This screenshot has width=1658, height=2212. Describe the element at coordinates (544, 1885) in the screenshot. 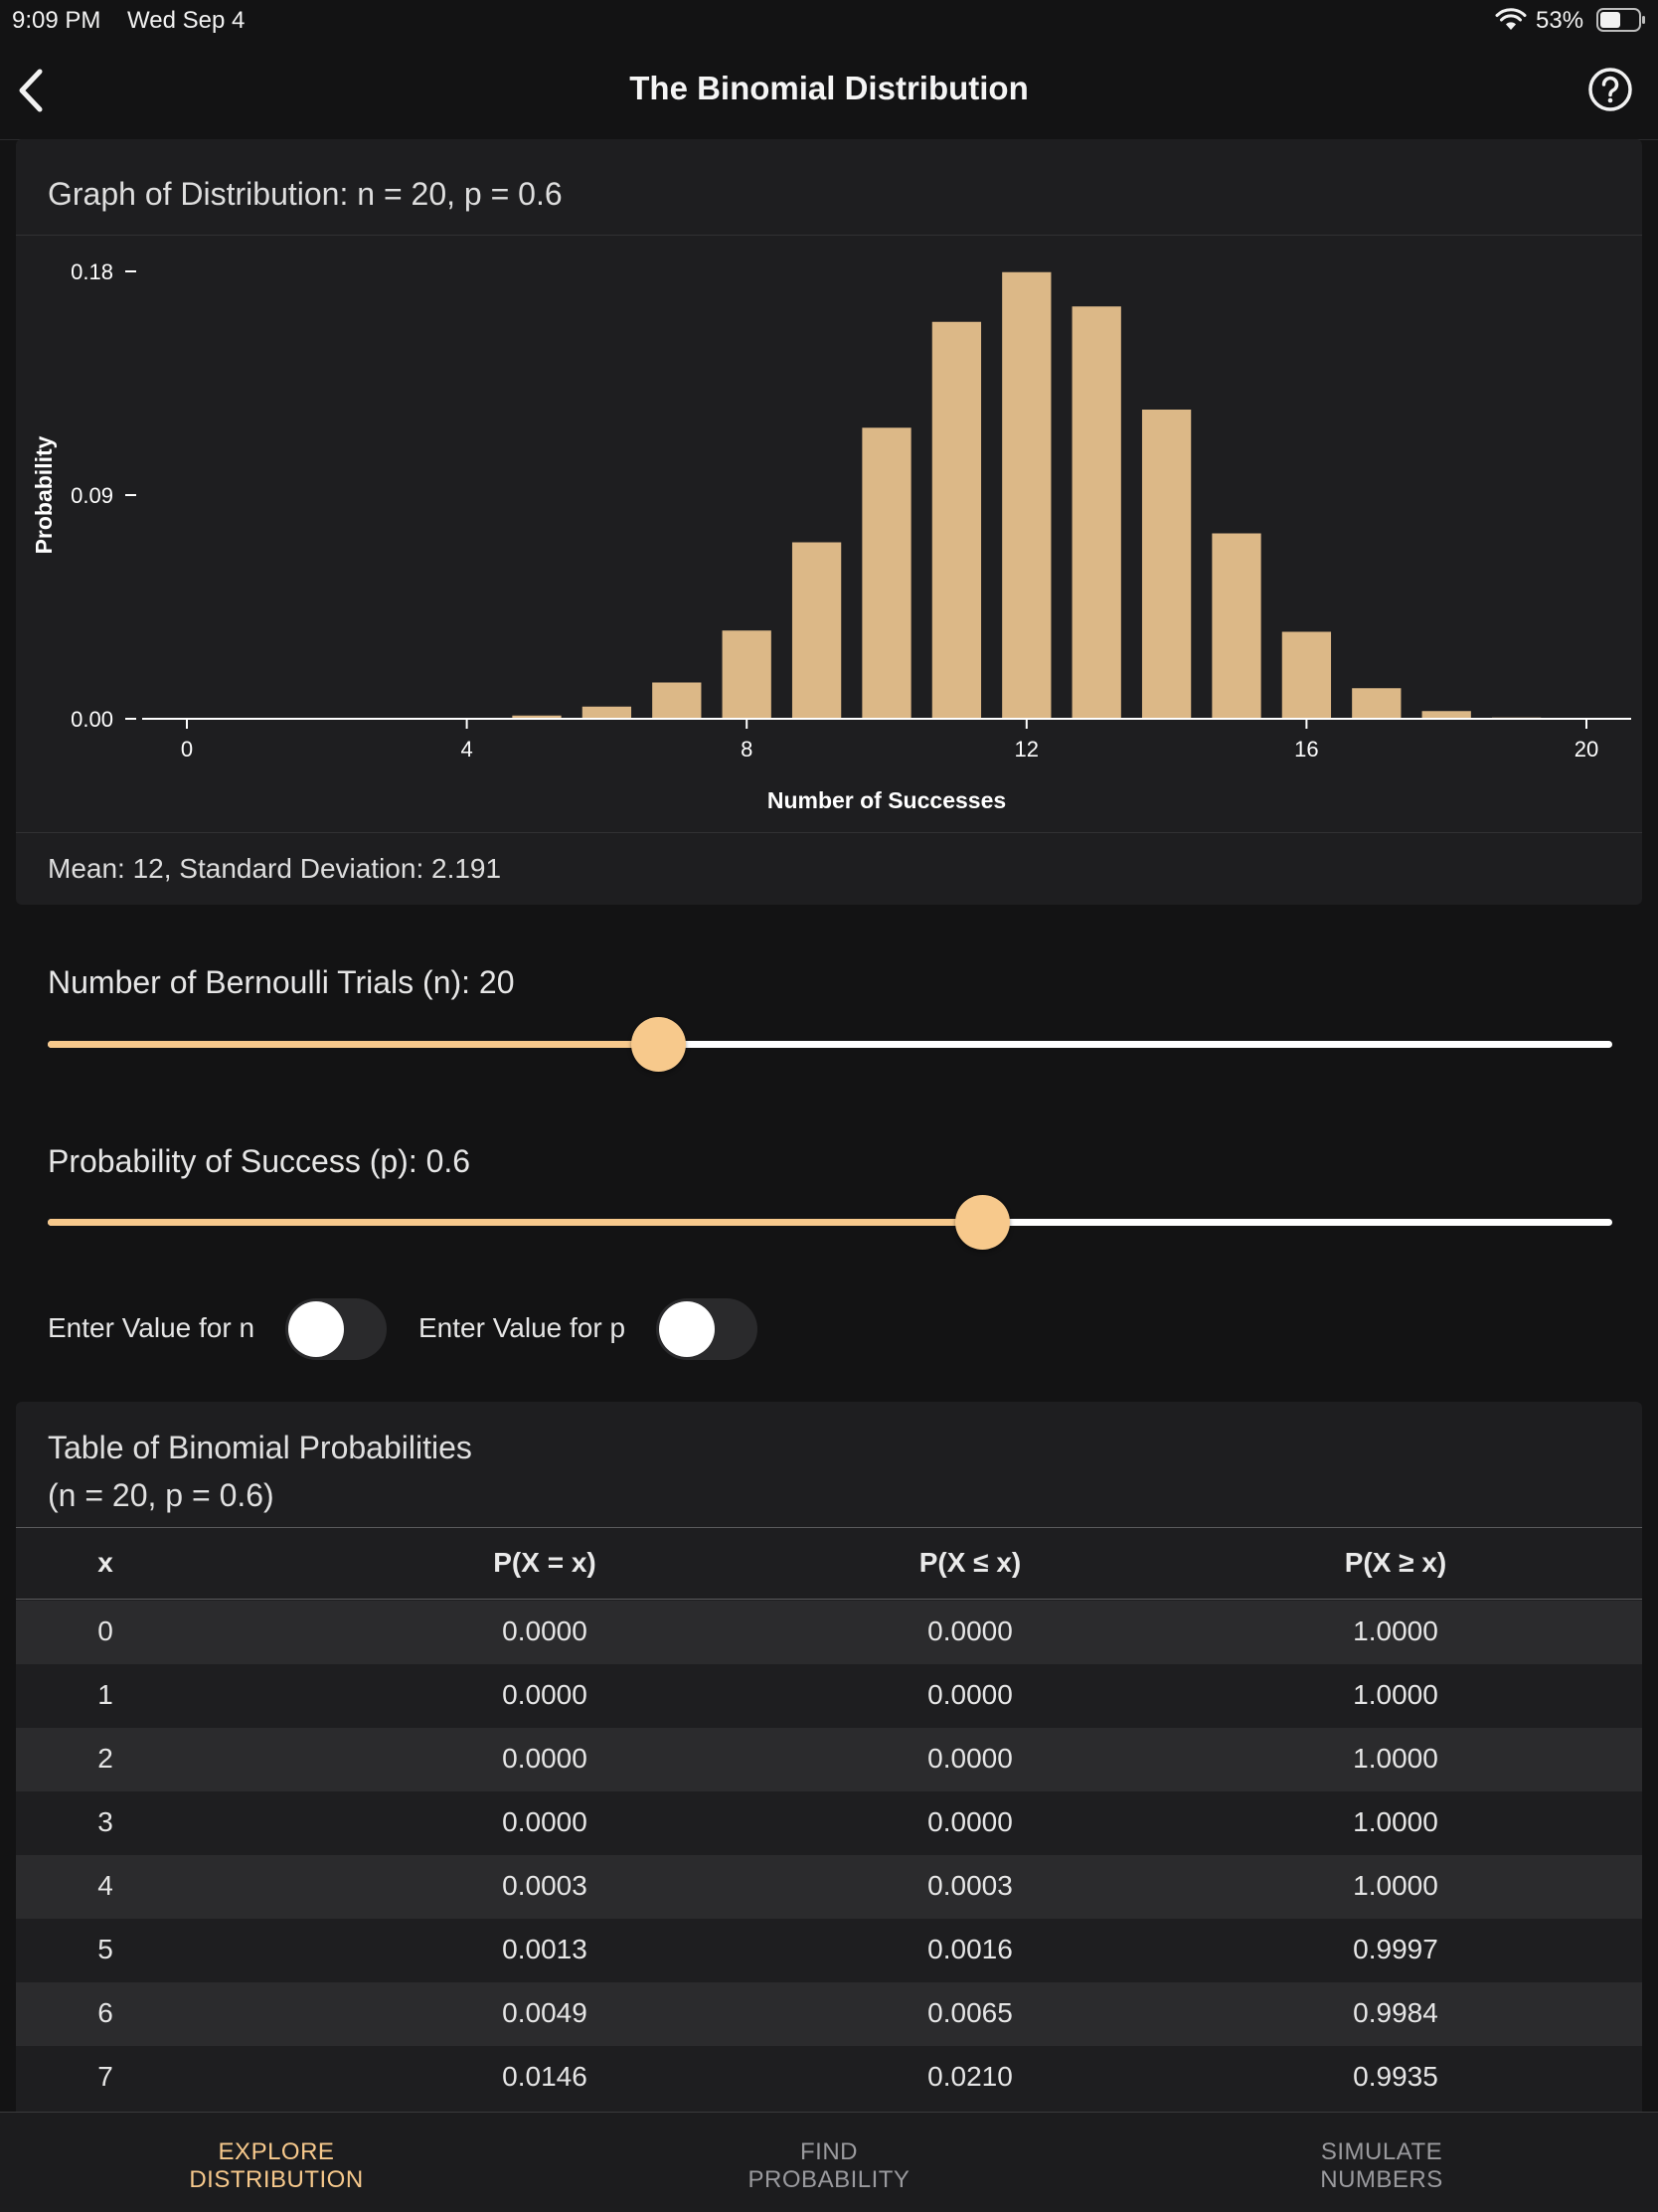

I see `cell-pmf: 0.0003` at that location.